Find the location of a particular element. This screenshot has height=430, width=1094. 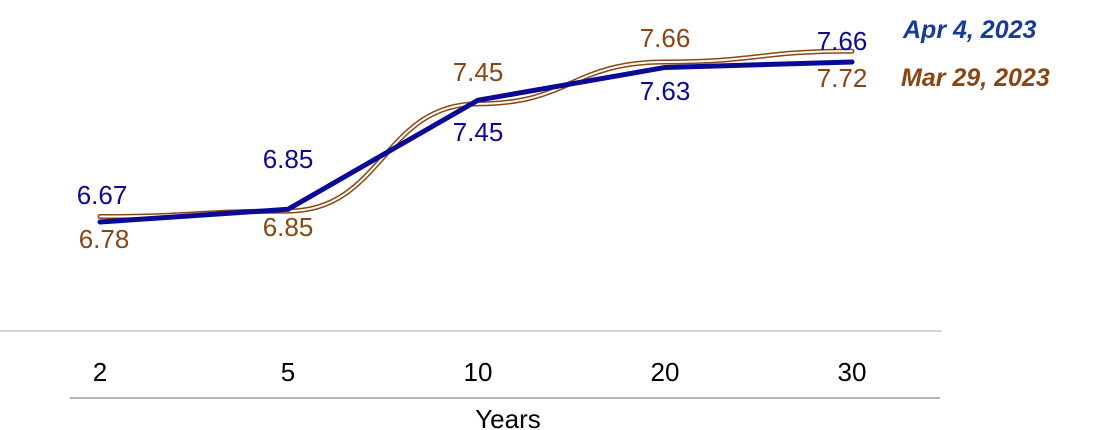

x-tick-2: 2 is located at coordinates (100, 372).